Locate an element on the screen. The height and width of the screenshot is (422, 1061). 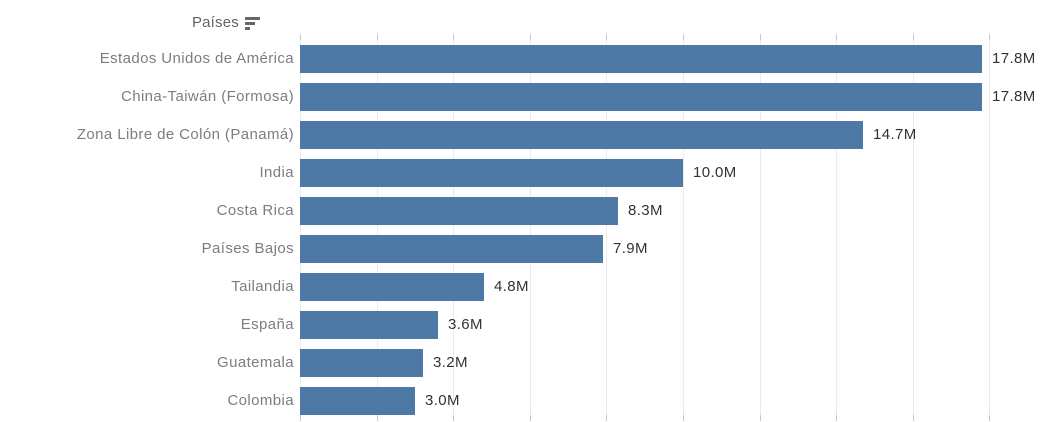
bar-row: 3.2M is located at coordinates (680, 363).